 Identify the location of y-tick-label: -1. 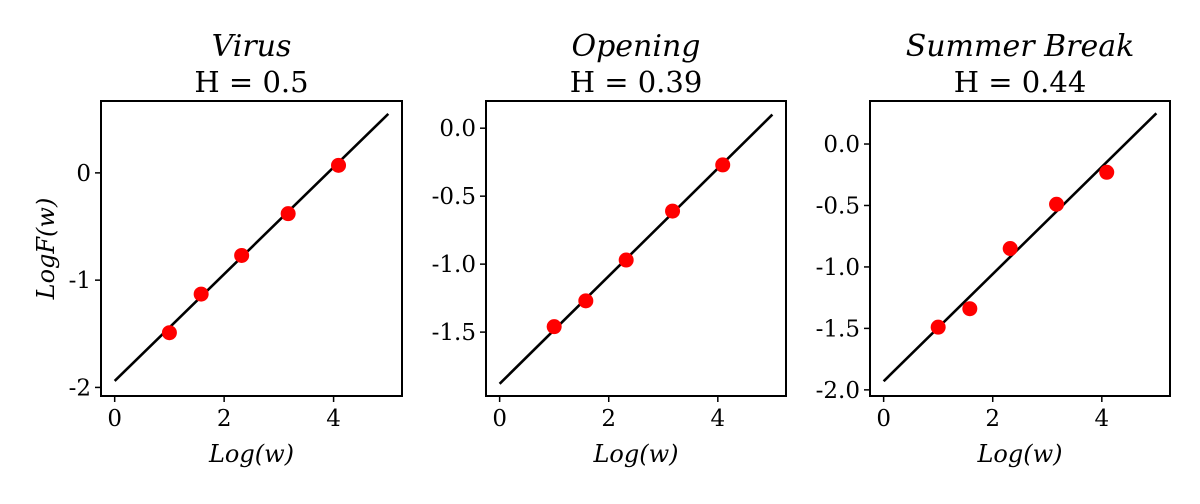
(80, 281).